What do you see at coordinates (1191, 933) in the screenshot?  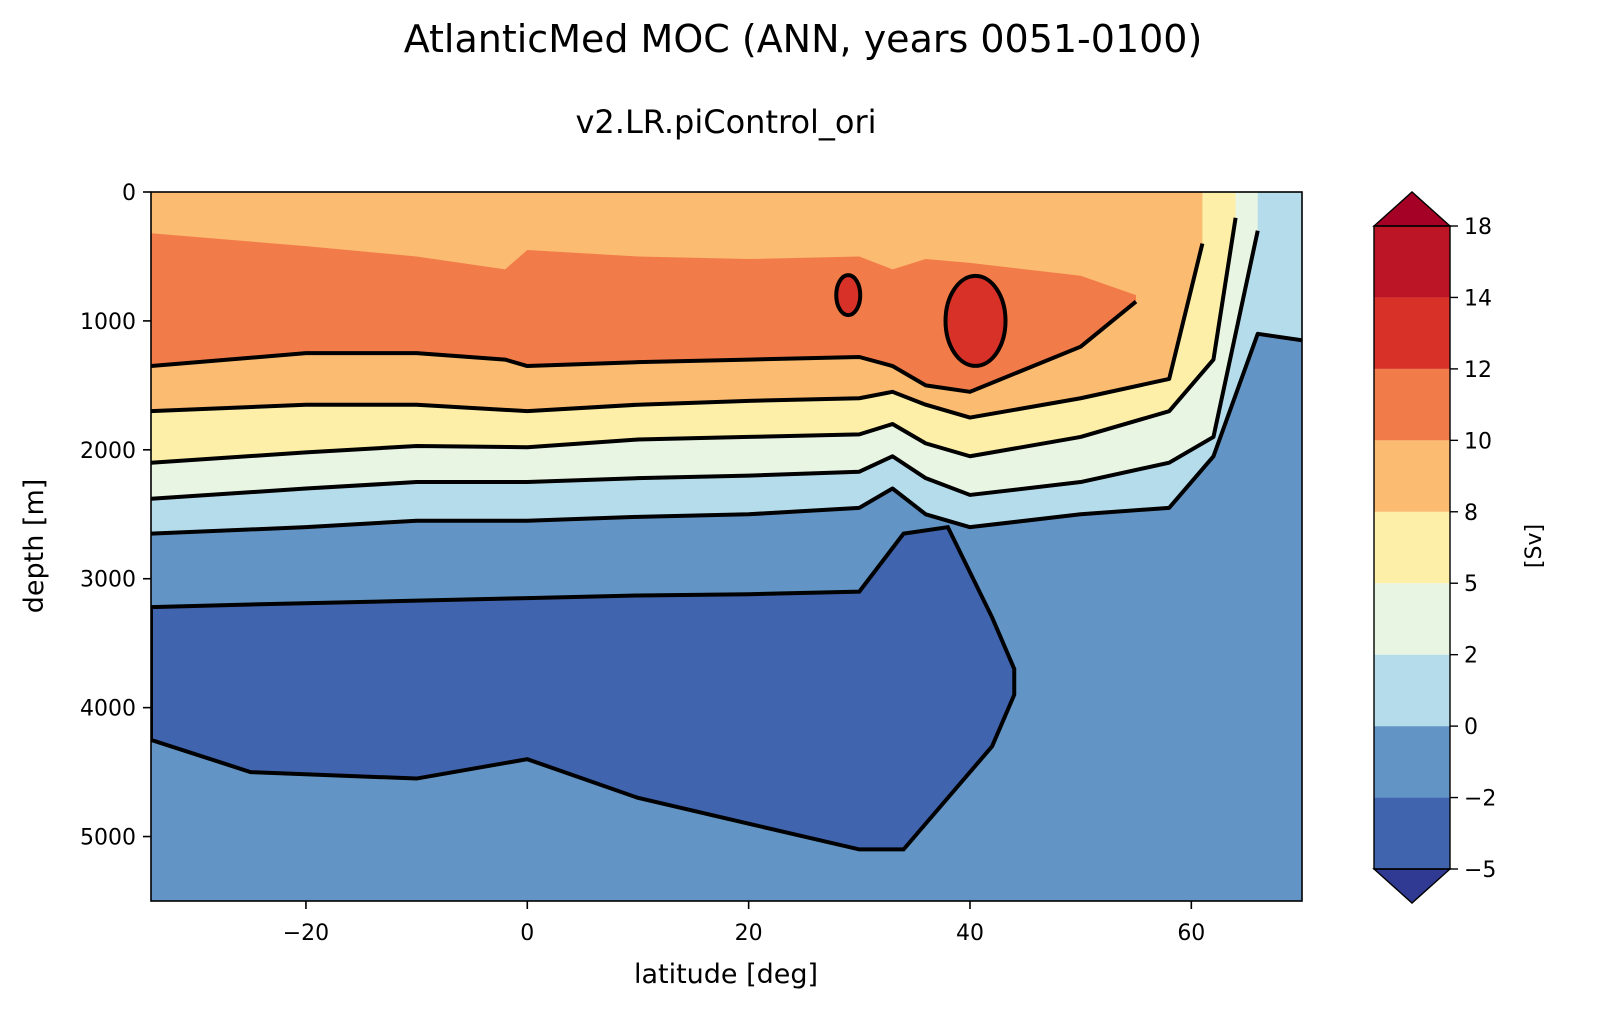 I see `x-tick-label: 60` at bounding box center [1191, 933].